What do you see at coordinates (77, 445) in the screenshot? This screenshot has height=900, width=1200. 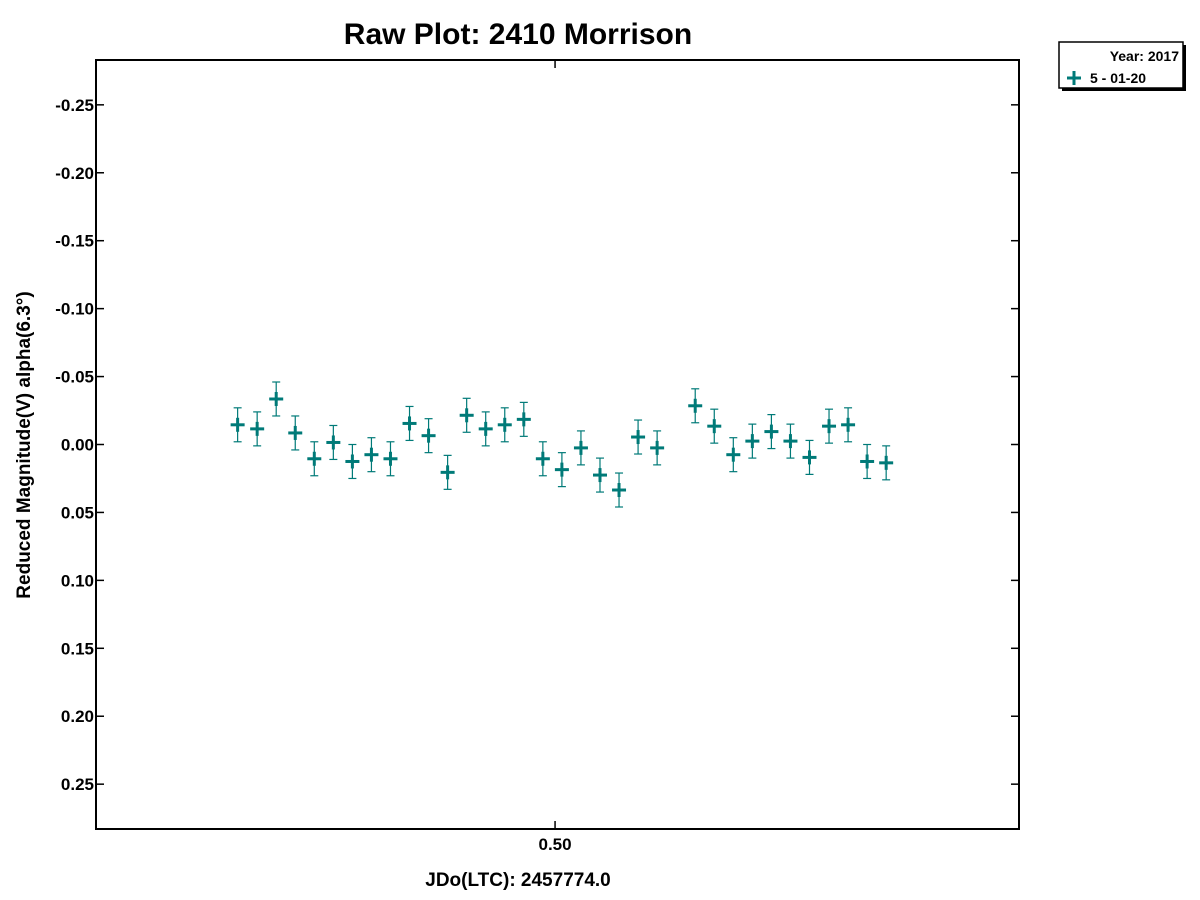 I see `y-tick-label: 0.00` at bounding box center [77, 445].